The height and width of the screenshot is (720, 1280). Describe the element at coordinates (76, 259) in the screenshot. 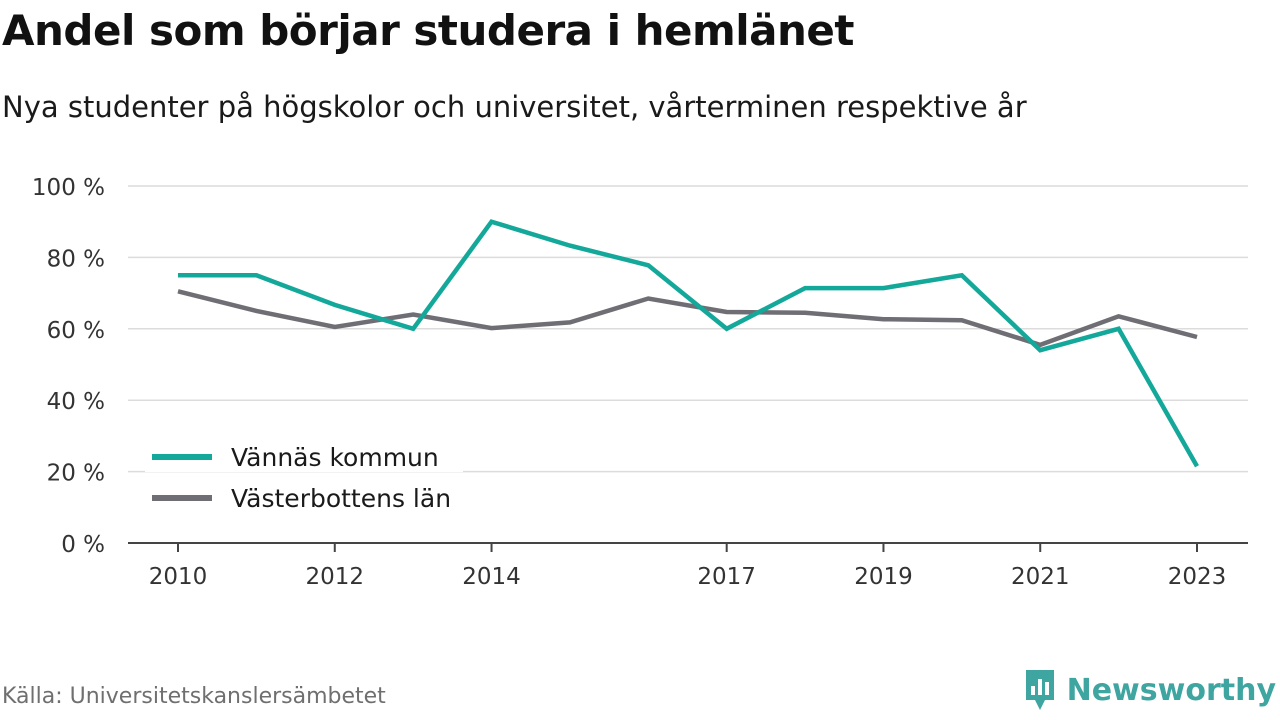

I see `y-tick-label: 80 %` at that location.